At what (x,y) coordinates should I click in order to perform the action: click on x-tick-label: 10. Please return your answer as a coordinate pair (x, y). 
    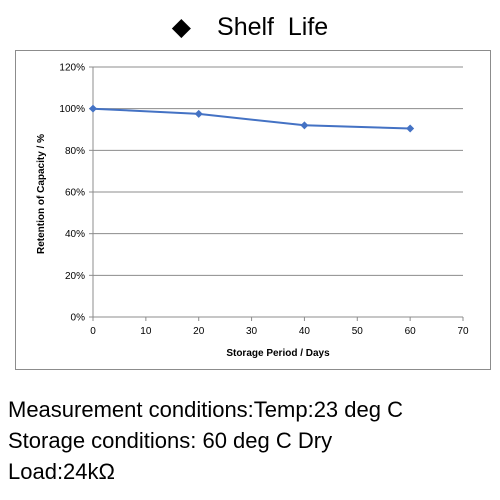
    Looking at the image, I should click on (146, 331).